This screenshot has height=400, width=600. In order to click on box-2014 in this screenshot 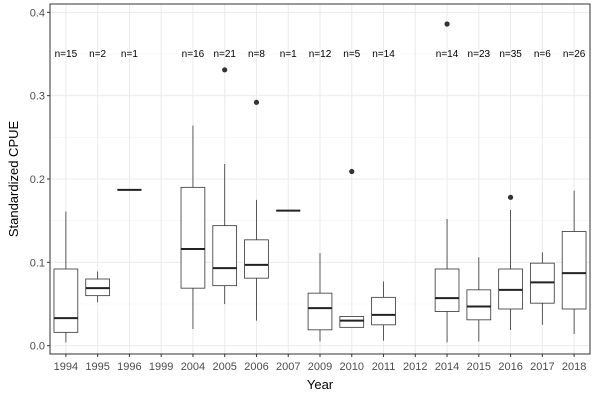, I will do `click(447, 182)`.